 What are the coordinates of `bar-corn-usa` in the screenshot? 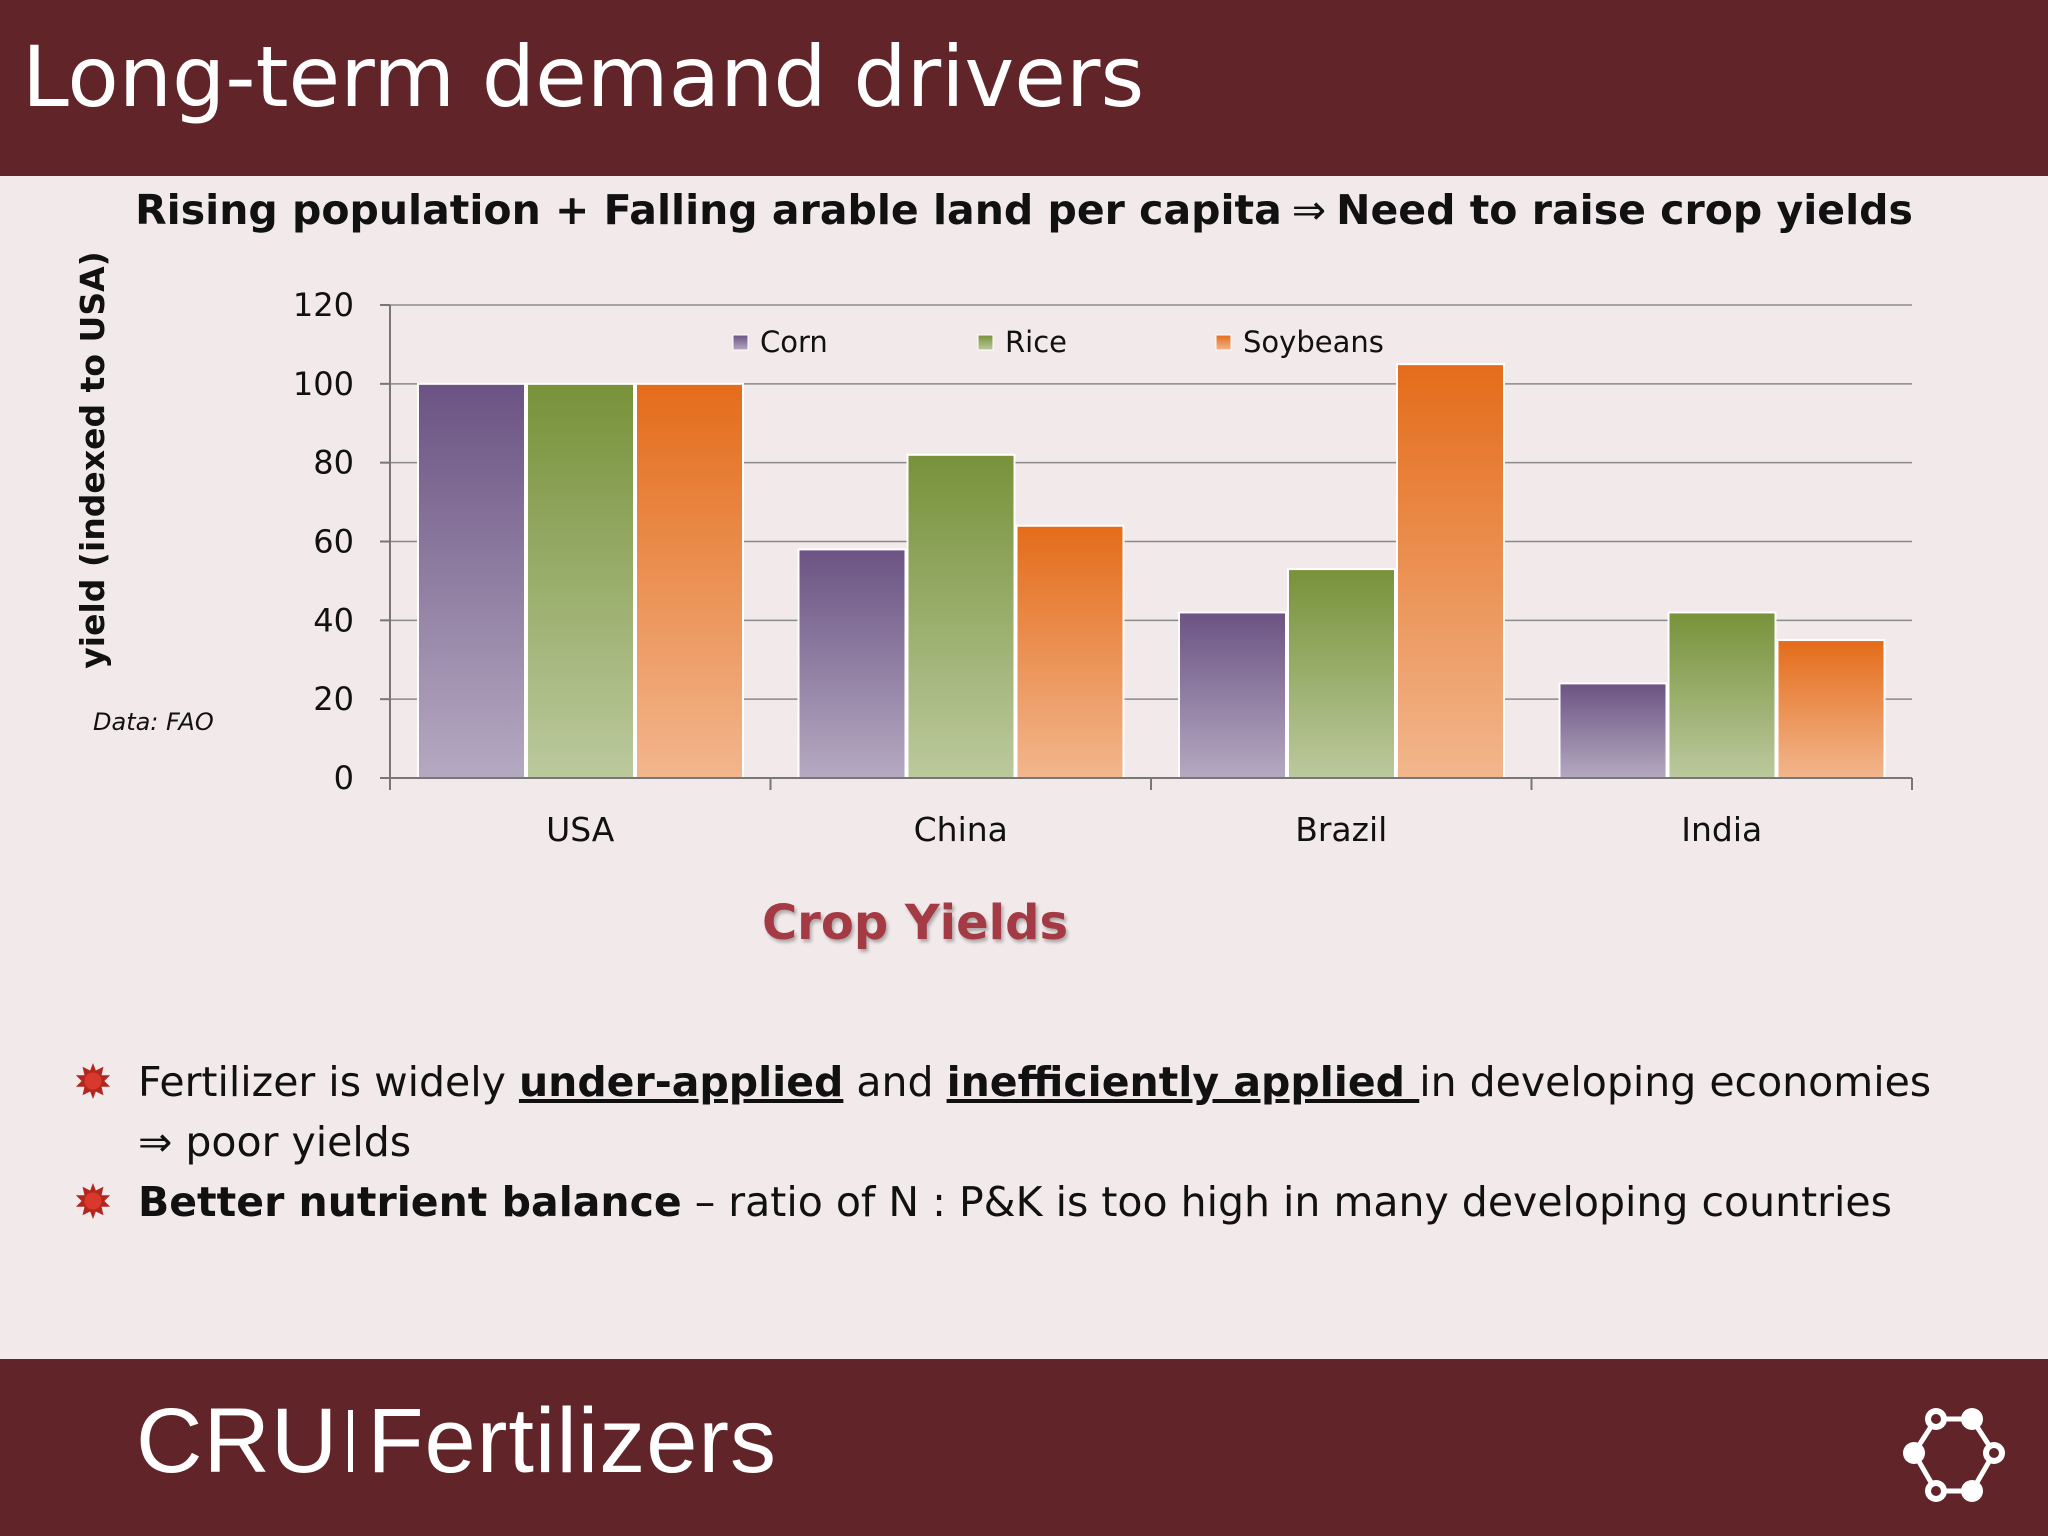 It's located at (471, 580).